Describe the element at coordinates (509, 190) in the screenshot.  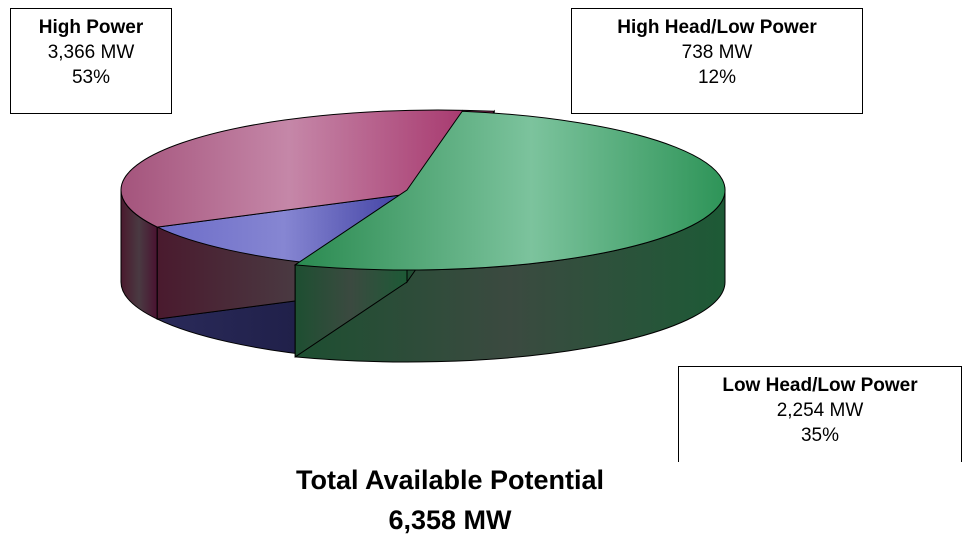
I see `pie-slice-high-power` at that location.